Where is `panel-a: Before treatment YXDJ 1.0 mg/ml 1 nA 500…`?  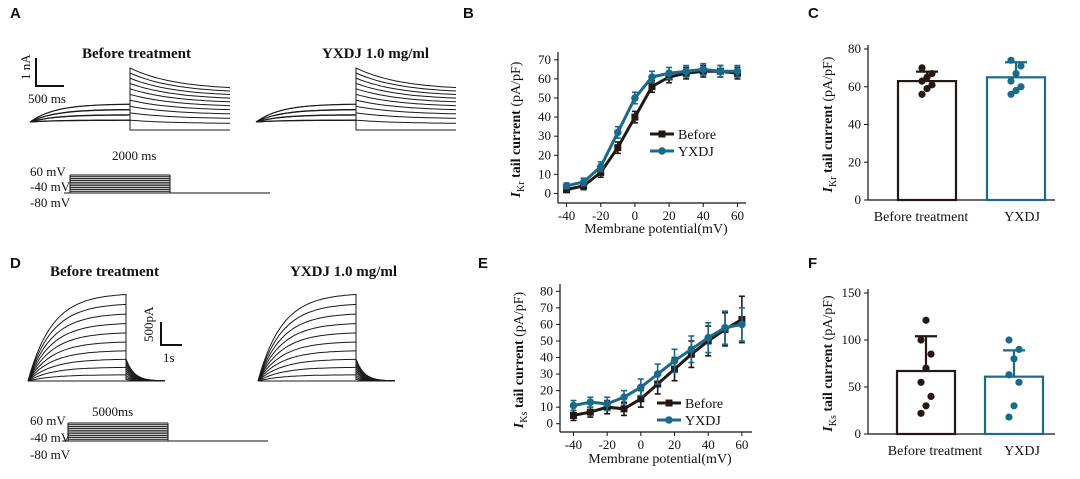 panel-a: Before treatment YXDJ 1.0 mg/ml 1 nA 500… is located at coordinates (237, 128).